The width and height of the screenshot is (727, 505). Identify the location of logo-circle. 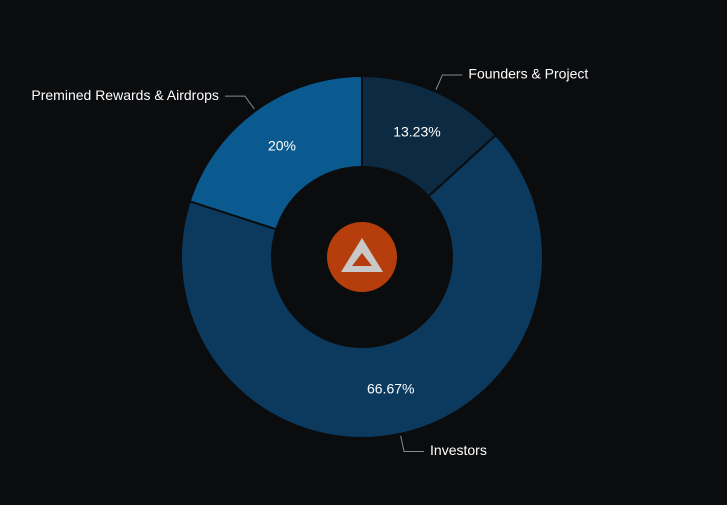
(362, 257).